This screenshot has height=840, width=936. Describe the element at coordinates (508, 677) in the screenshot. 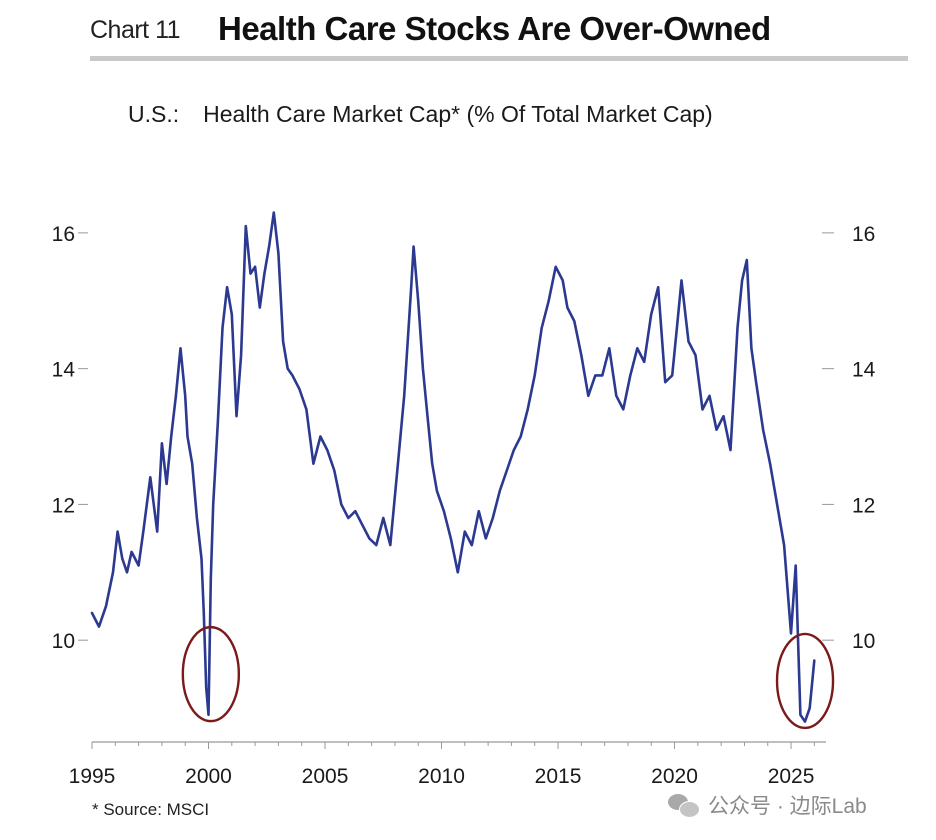

I see `chart-highlights` at that location.